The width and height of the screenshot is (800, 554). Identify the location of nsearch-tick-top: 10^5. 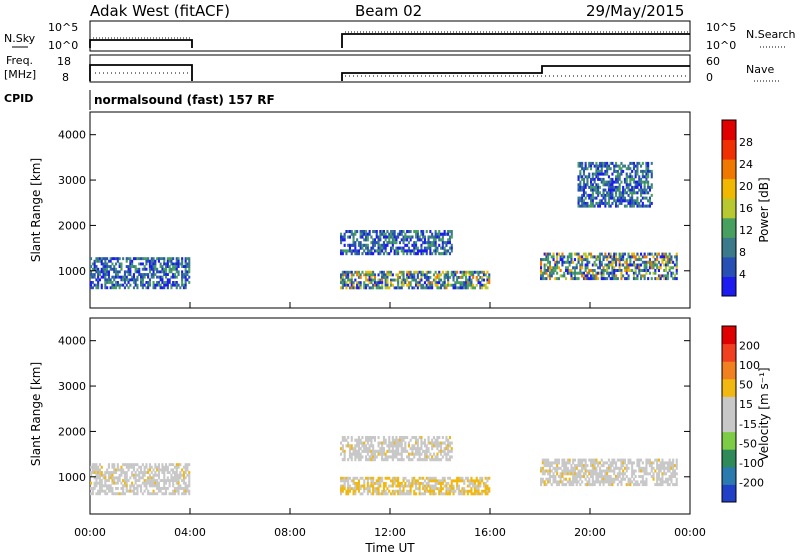
(721, 27).